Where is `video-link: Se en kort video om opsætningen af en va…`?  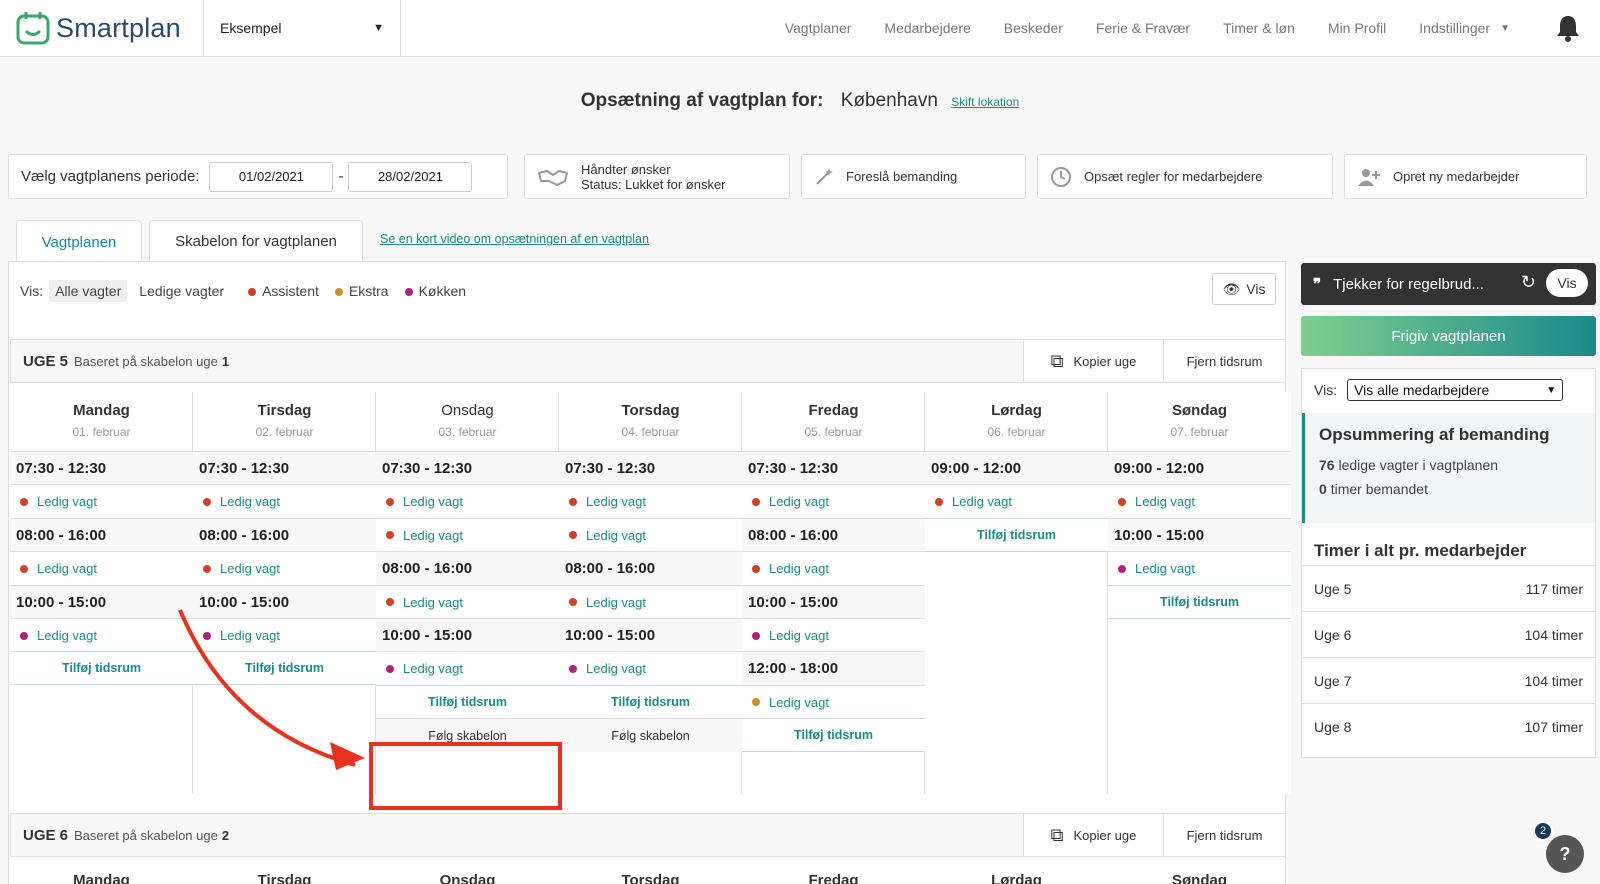
video-link: Se en kort video om opsætningen af en va… is located at coordinates (514, 239).